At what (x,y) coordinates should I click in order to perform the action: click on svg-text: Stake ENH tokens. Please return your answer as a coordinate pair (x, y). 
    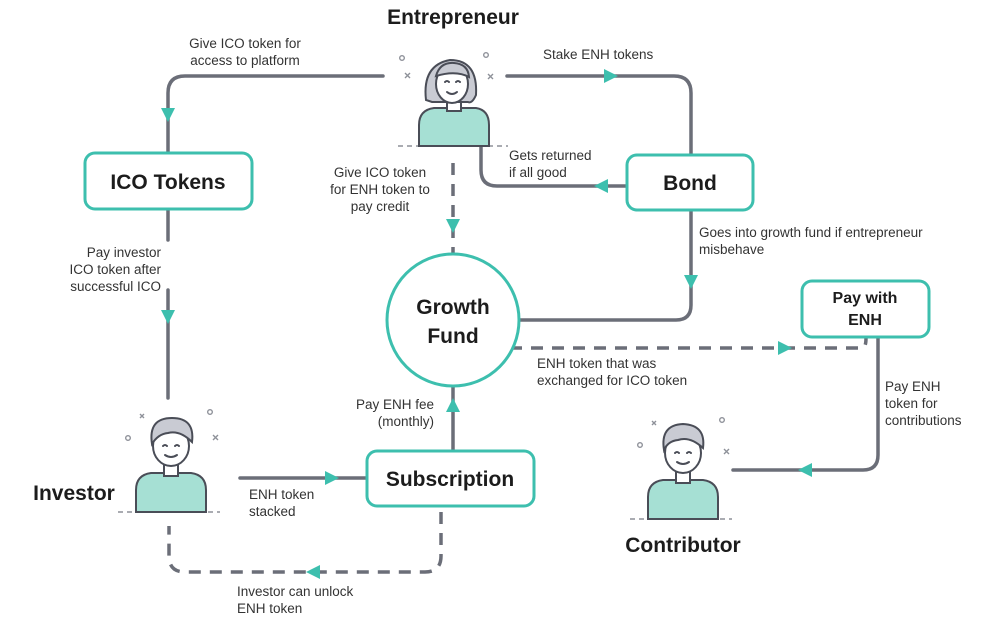
    Looking at the image, I should click on (598, 54).